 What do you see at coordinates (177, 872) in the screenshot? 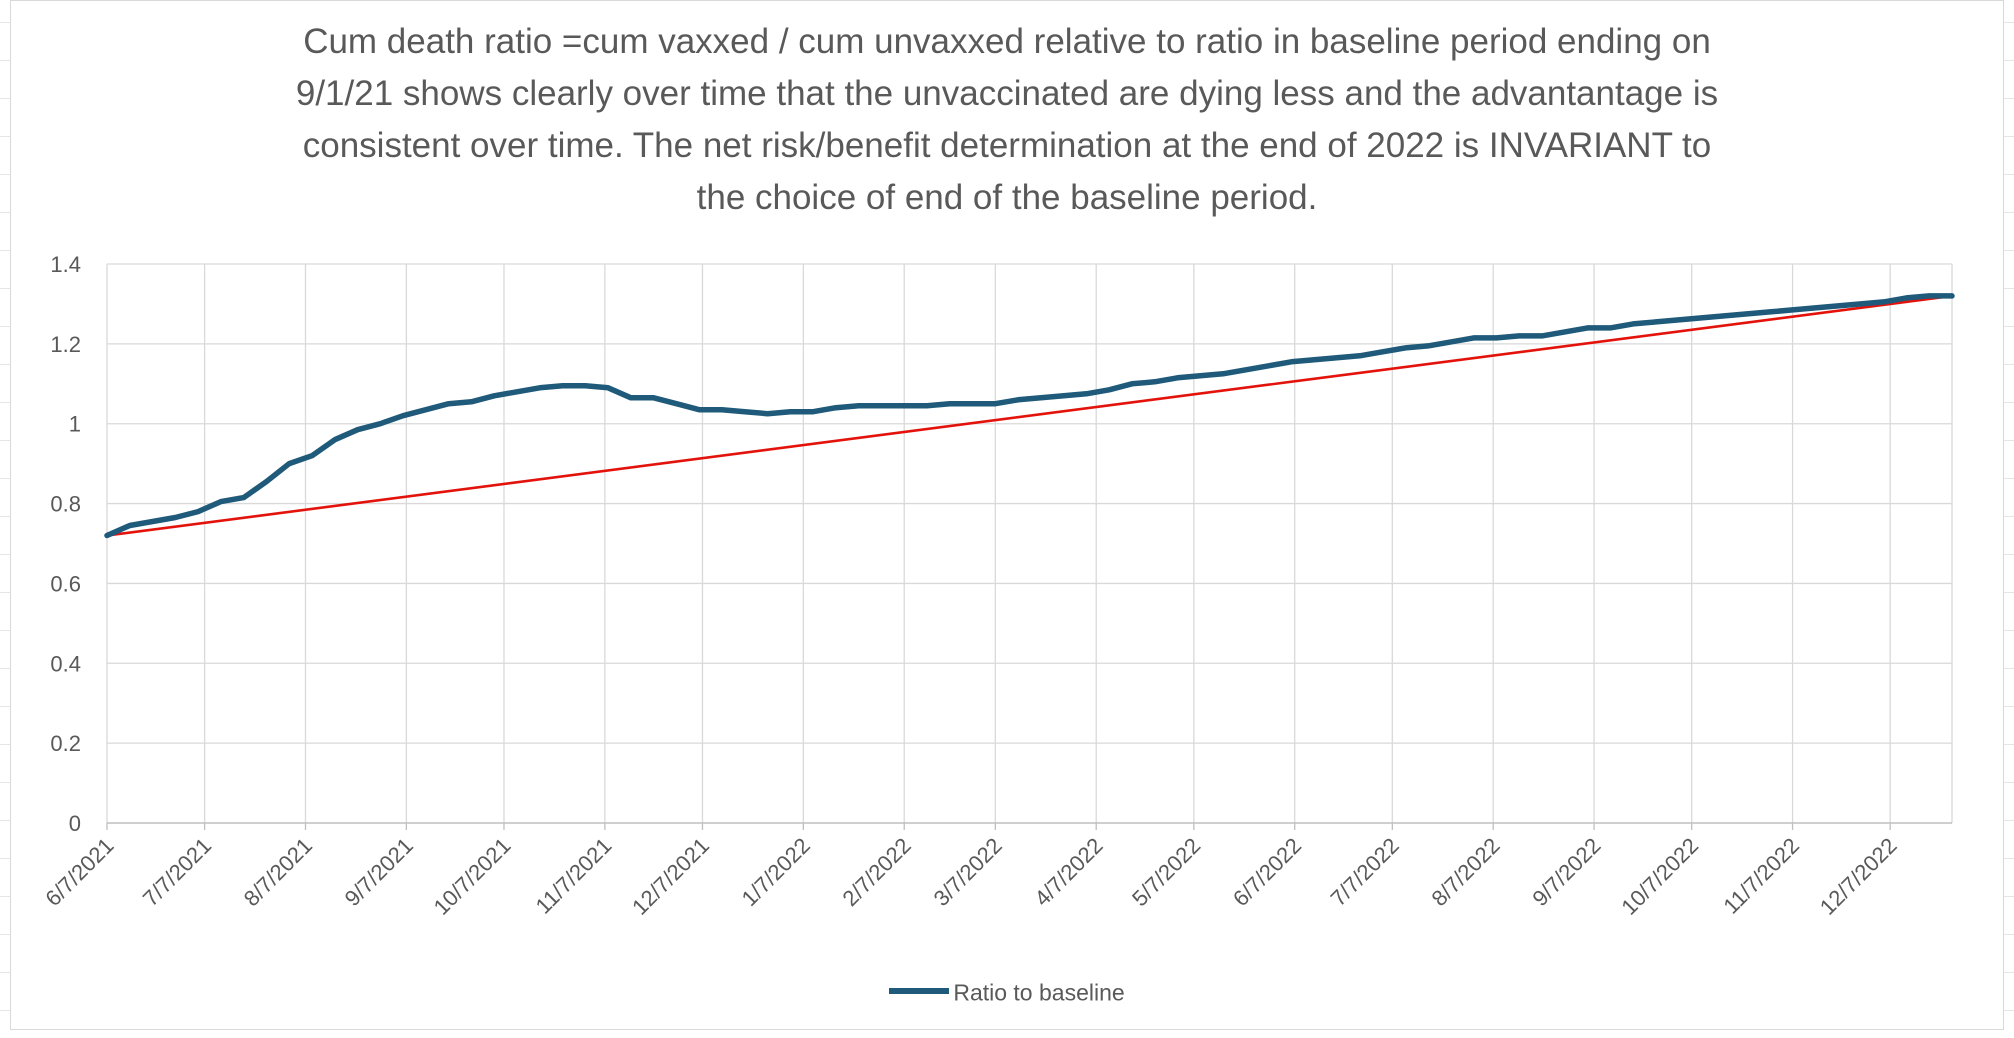
I see `x-tick-label: 7/7/2021` at bounding box center [177, 872].